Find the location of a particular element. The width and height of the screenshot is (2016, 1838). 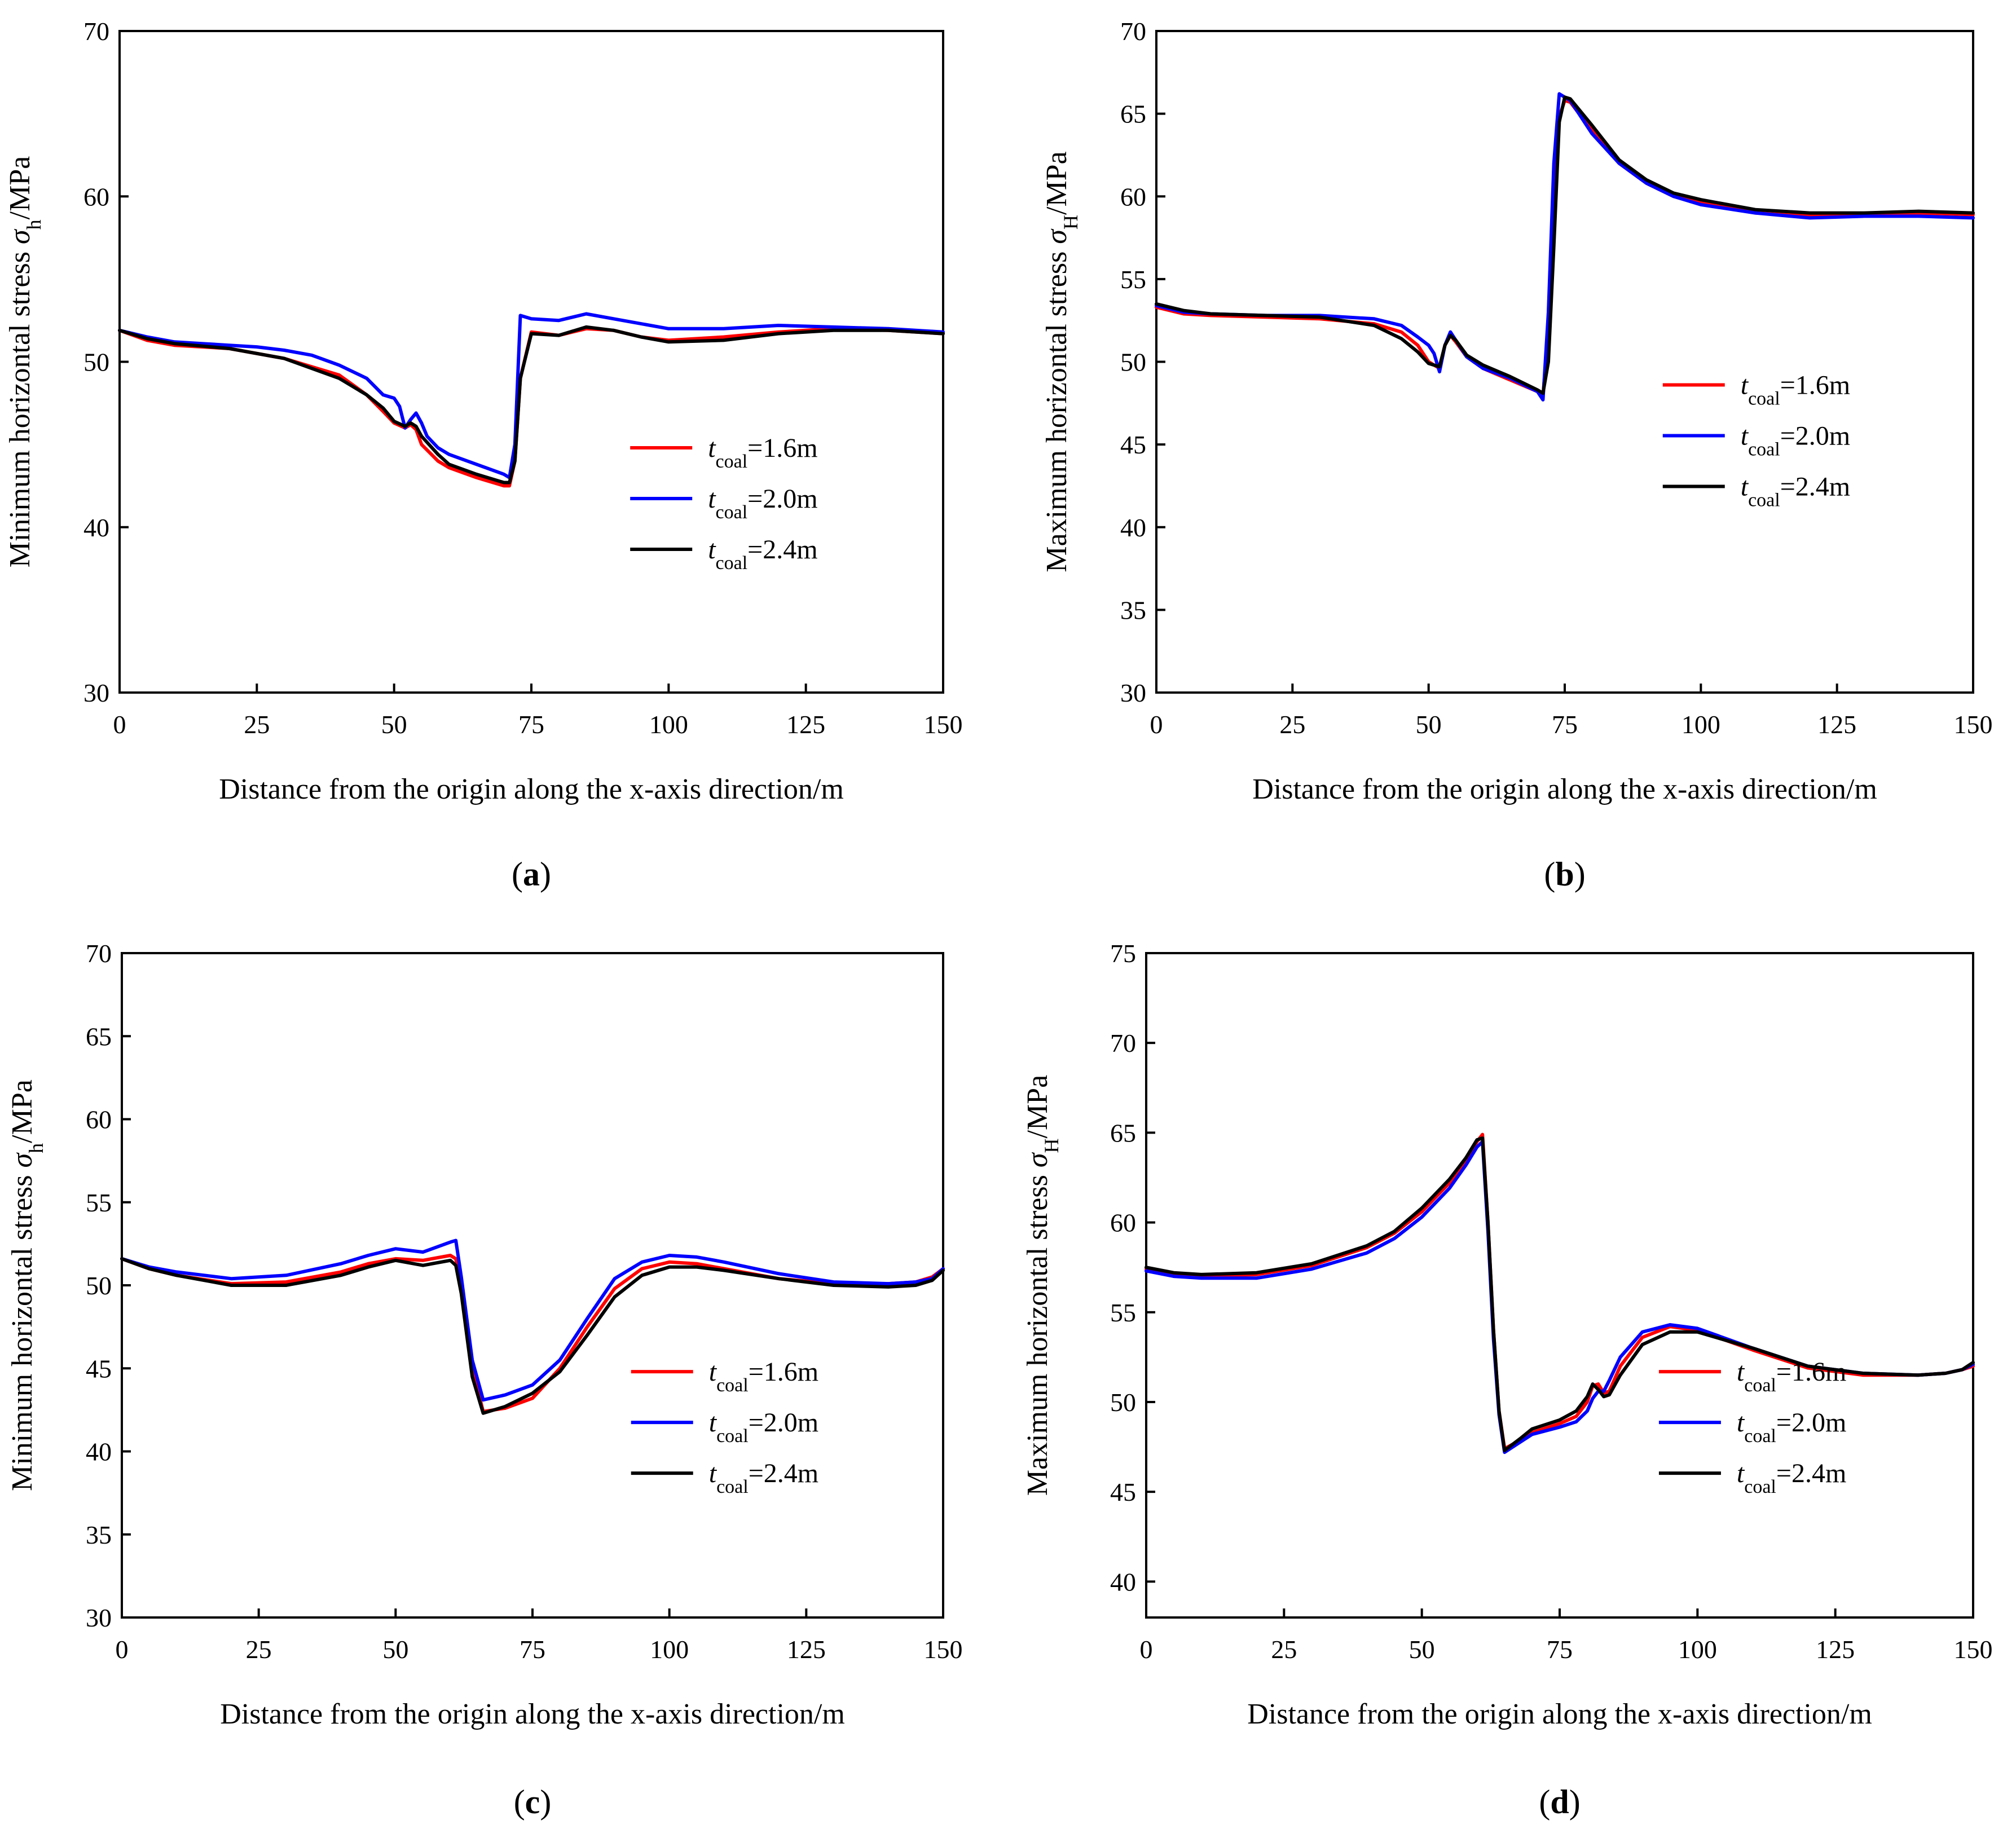

panel-caption-letter: b is located at coordinates (1564, 874).